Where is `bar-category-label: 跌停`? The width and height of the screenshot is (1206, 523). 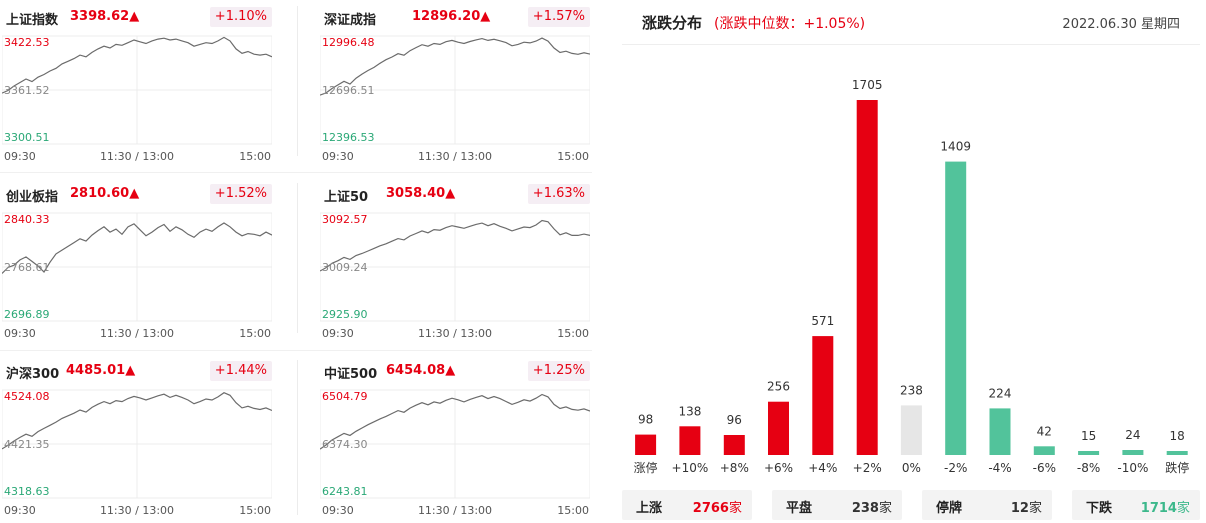
bar-category-label: 跌停 is located at coordinates (1177, 467).